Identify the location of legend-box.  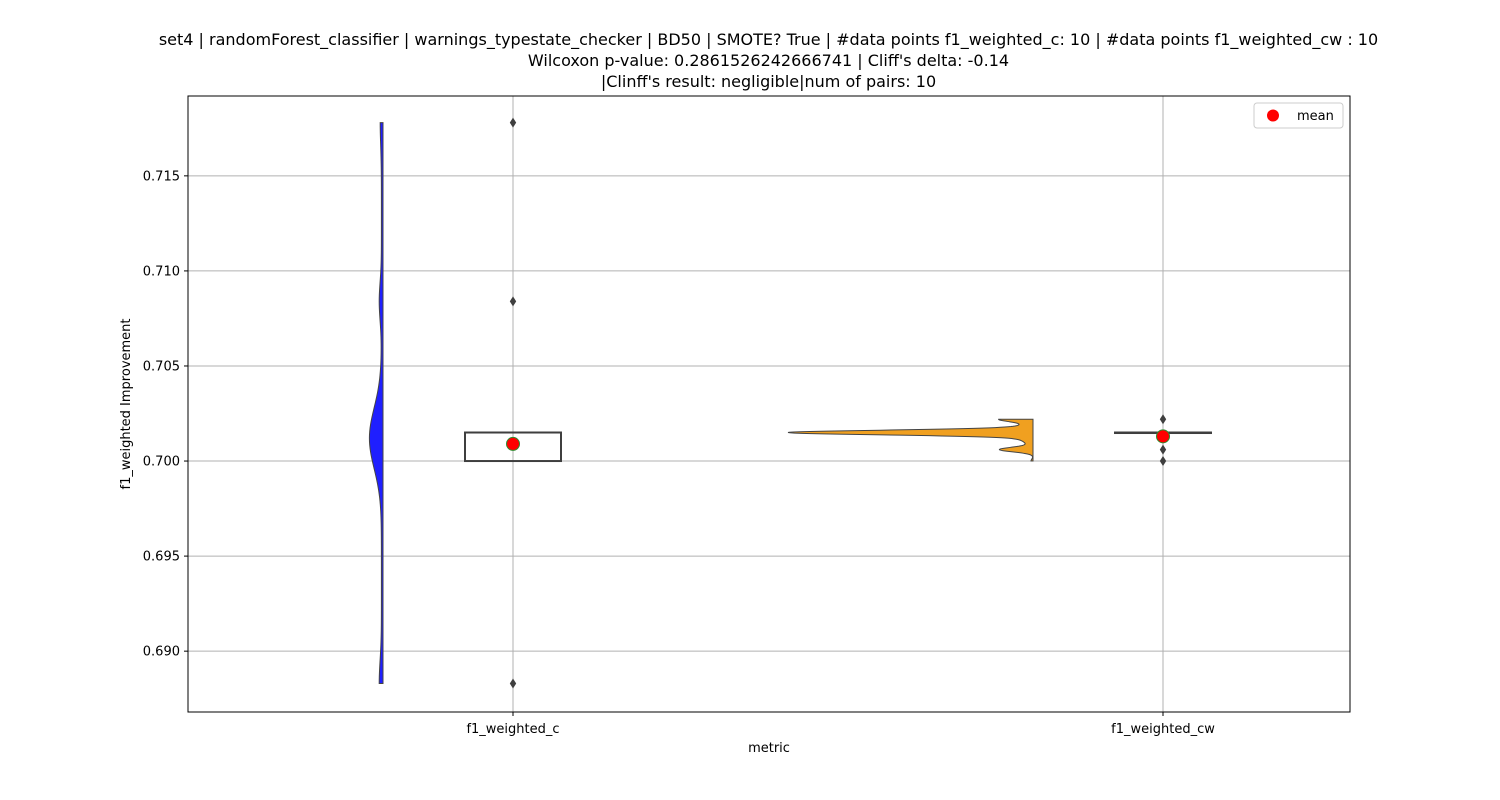
(1298, 115).